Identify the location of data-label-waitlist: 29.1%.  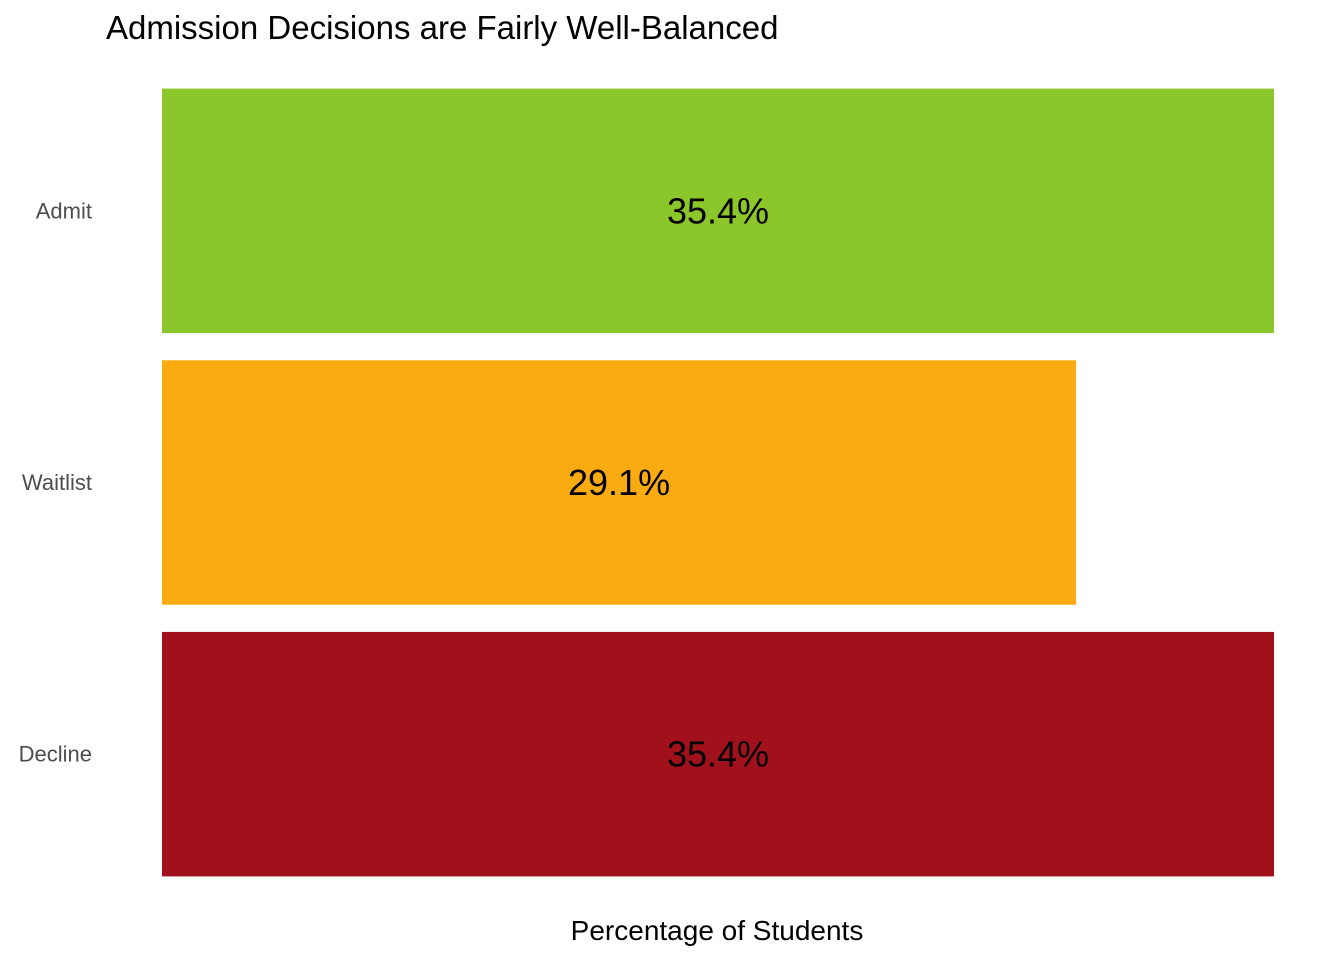
(619, 482).